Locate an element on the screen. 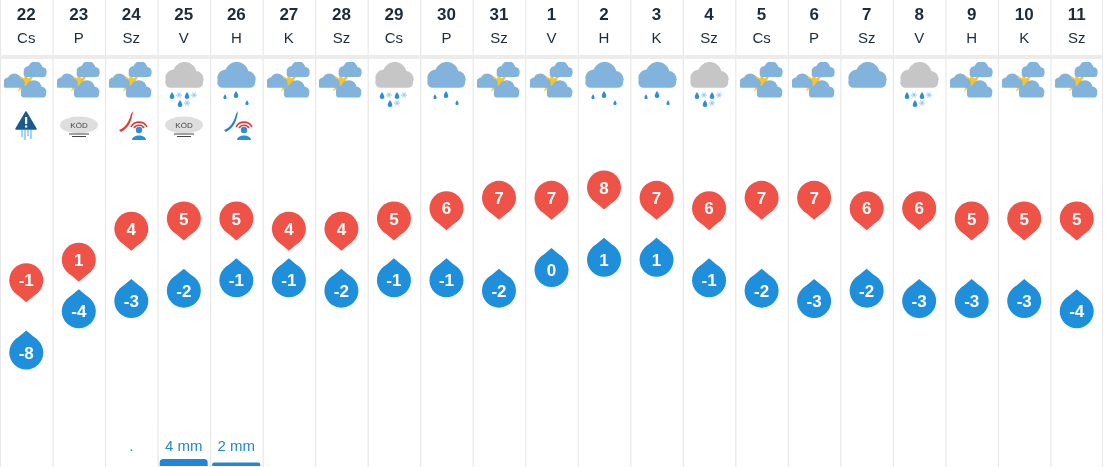 The height and width of the screenshot is (467, 1107). x-tick-label: 6 P is located at coordinates (814, 25).